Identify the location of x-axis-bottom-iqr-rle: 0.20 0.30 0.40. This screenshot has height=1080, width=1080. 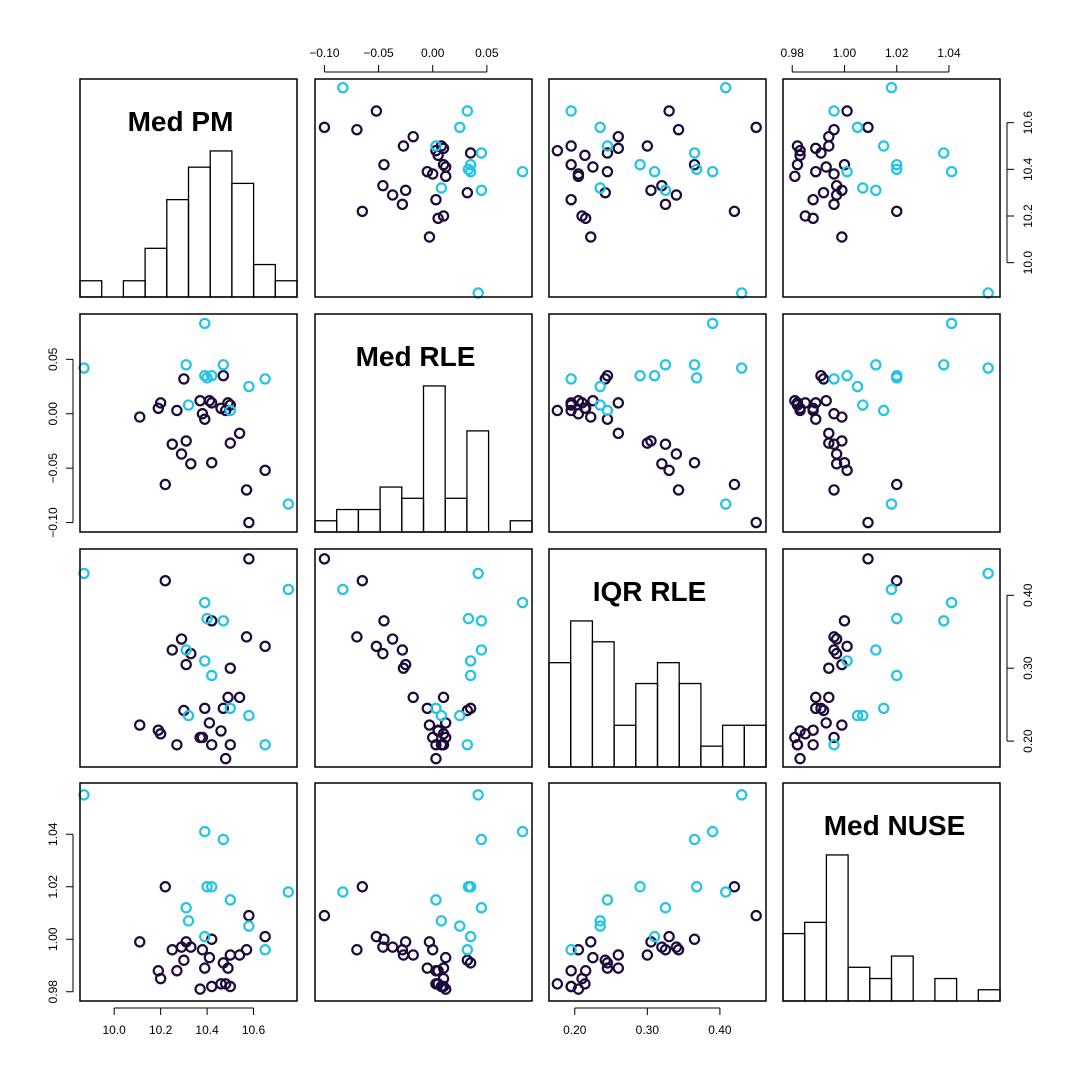
(647, 1022).